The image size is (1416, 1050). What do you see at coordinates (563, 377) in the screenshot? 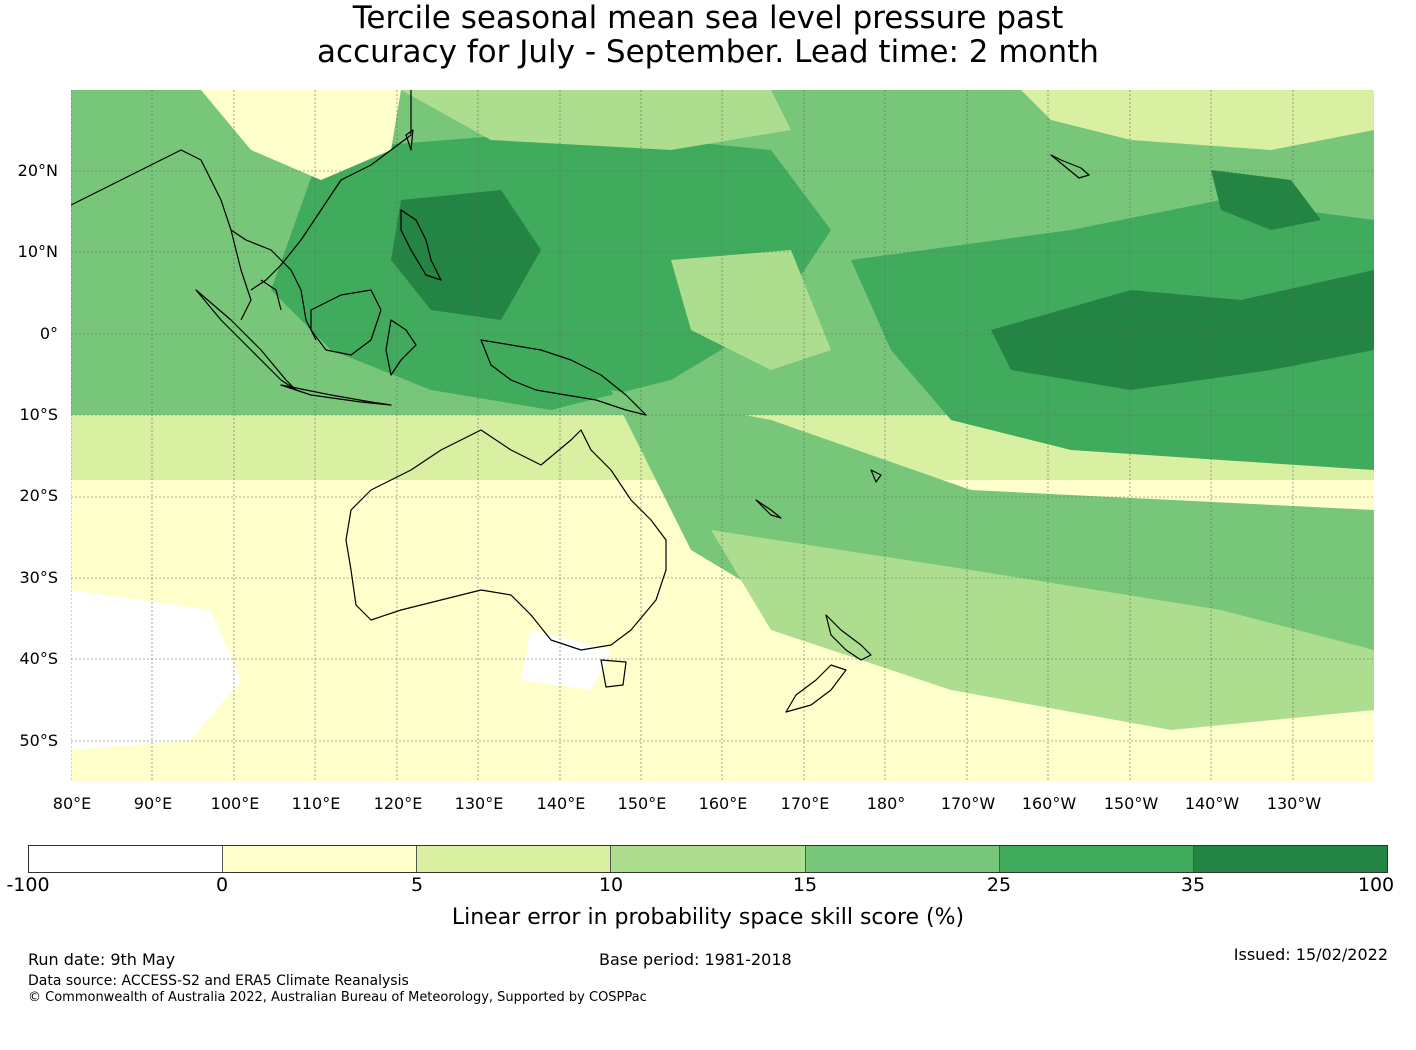
I see `coastline-new-guinea` at bounding box center [563, 377].